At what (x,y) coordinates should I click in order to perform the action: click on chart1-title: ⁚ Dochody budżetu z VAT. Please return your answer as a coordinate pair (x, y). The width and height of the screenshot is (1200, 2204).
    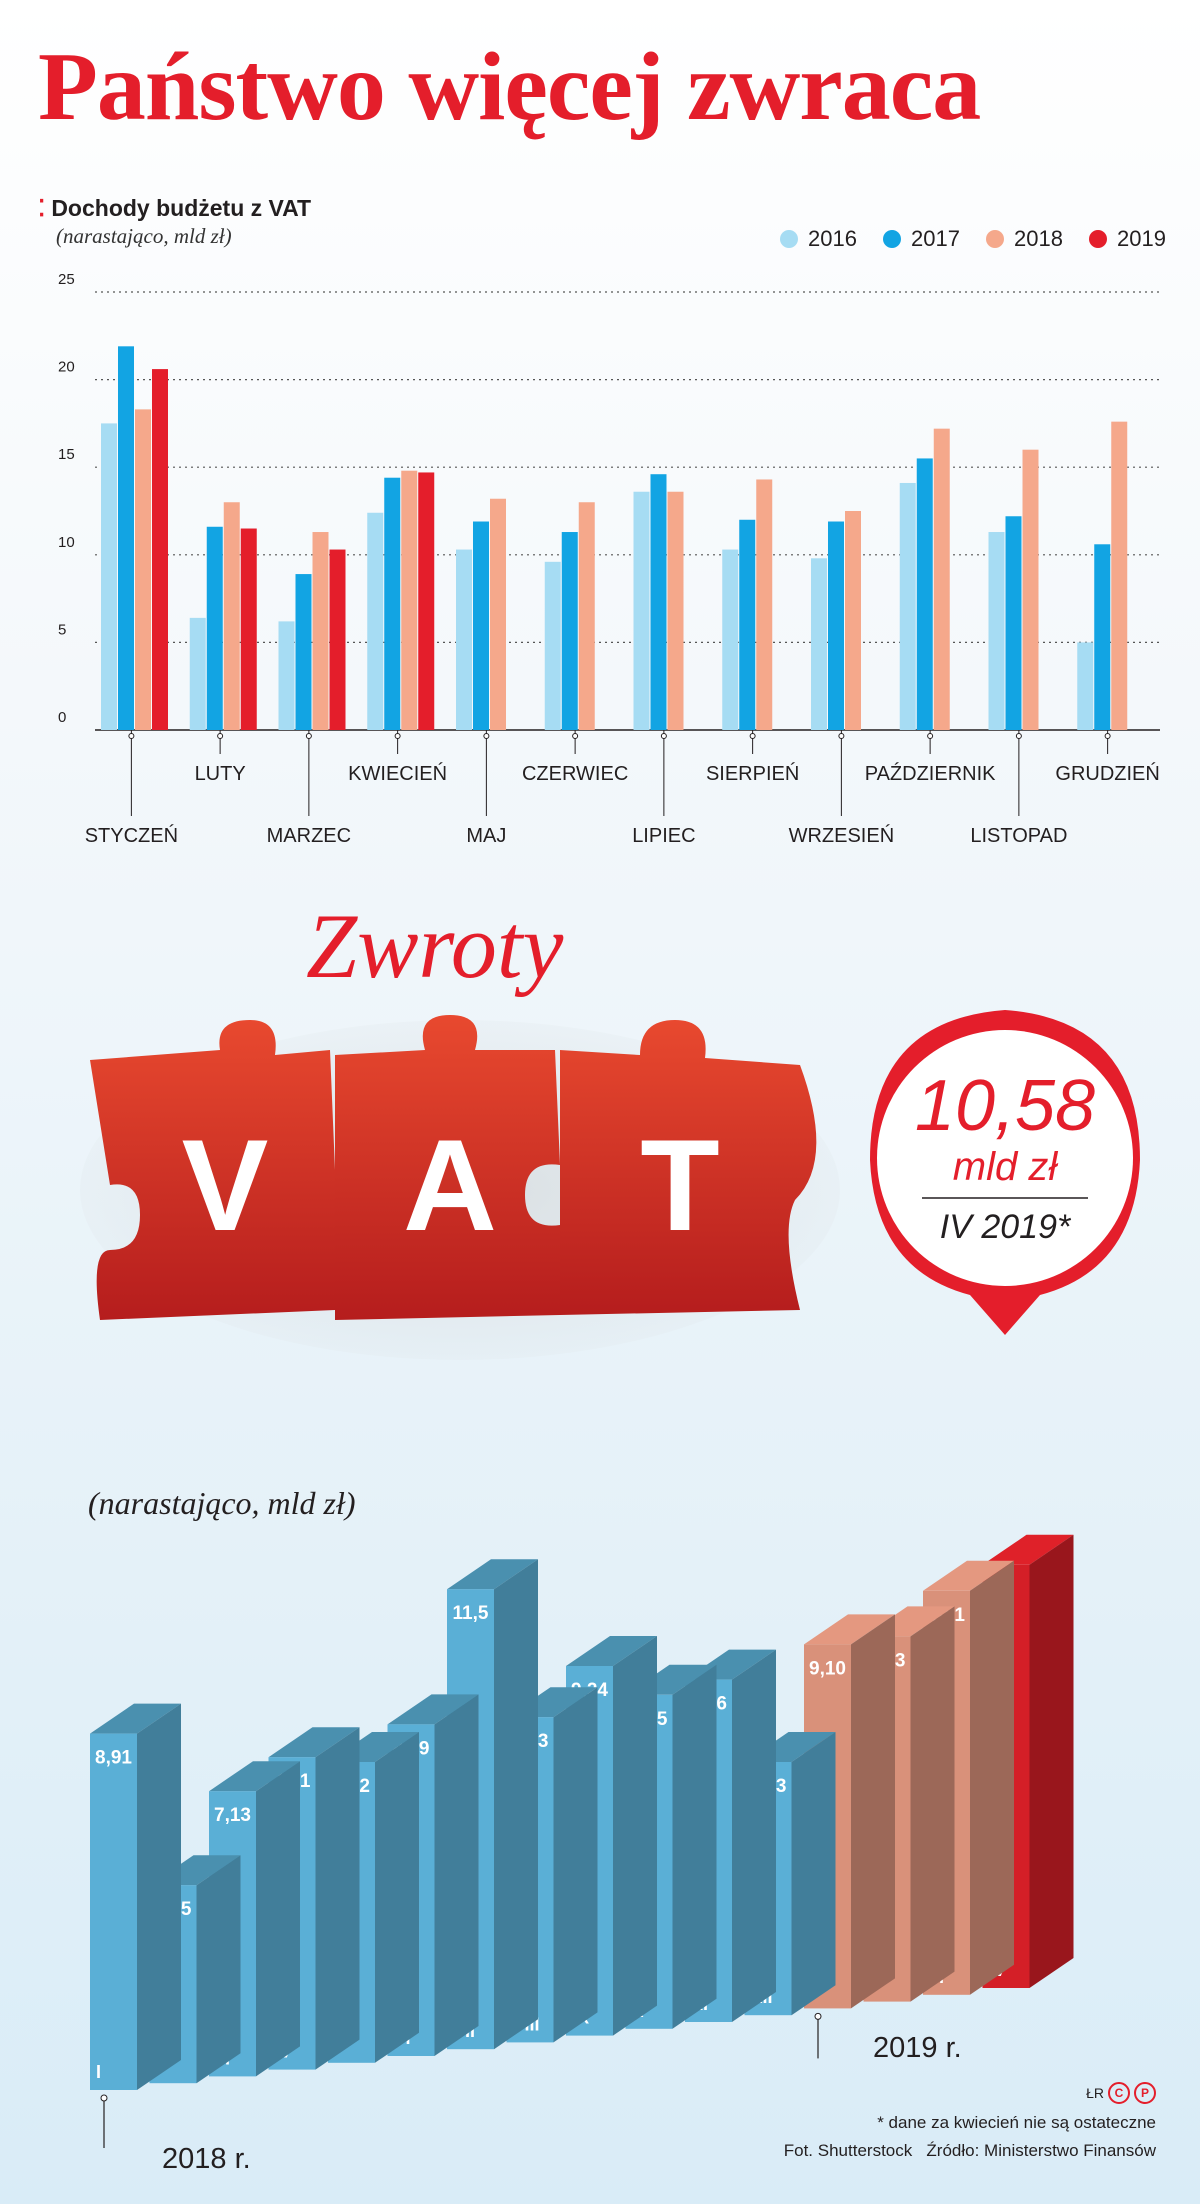
    Looking at the image, I should click on (174, 208).